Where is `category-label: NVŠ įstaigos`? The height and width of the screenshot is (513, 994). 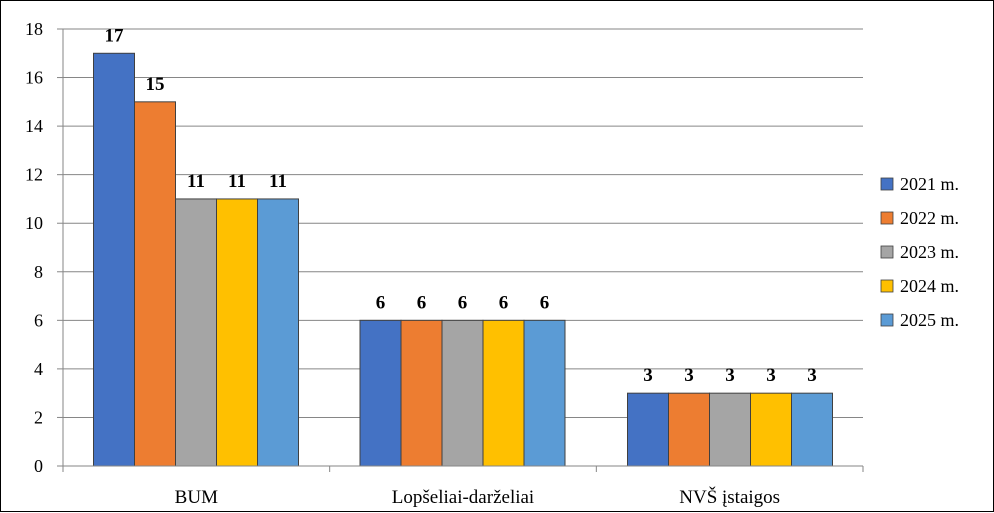 category-label: NVŠ įstaigos is located at coordinates (729, 497).